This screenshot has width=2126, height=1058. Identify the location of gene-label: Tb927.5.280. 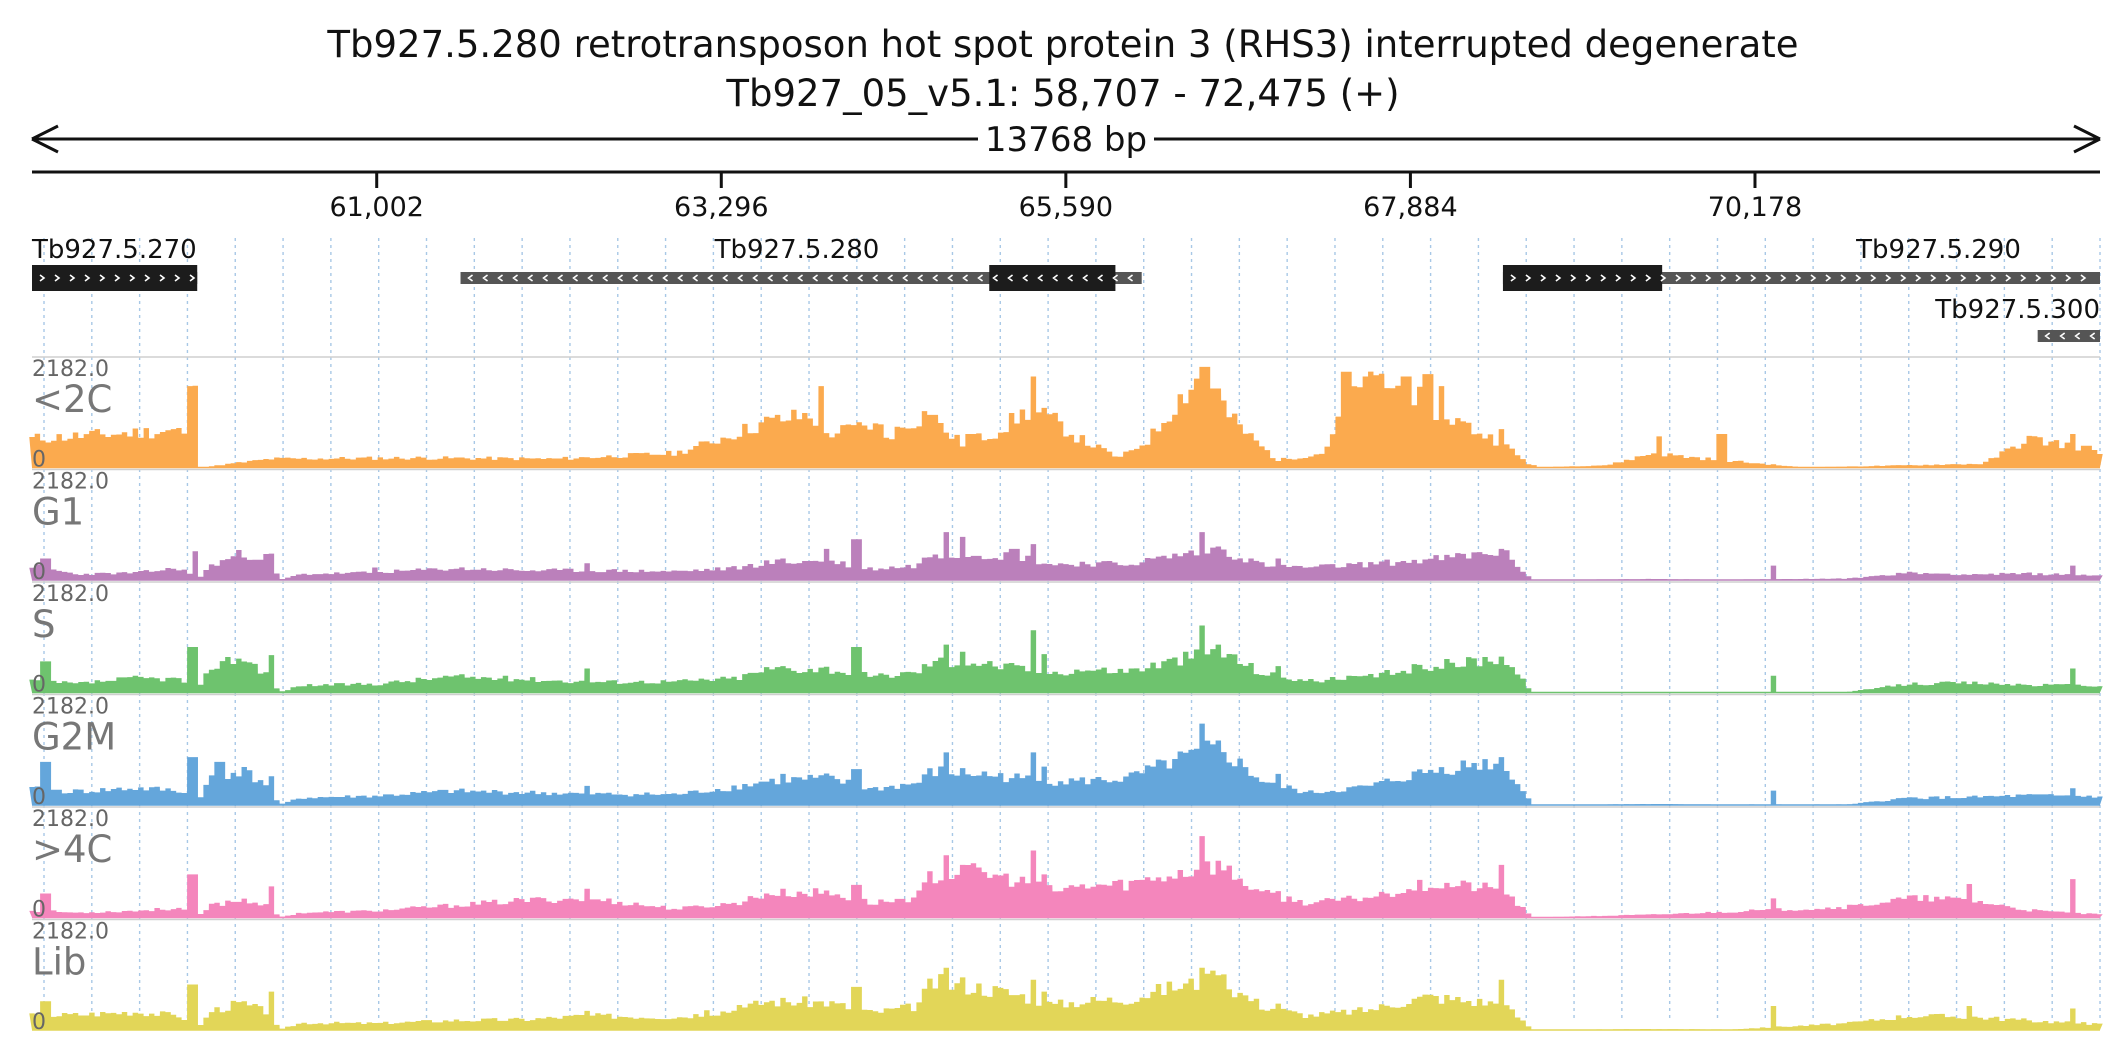
(797, 250).